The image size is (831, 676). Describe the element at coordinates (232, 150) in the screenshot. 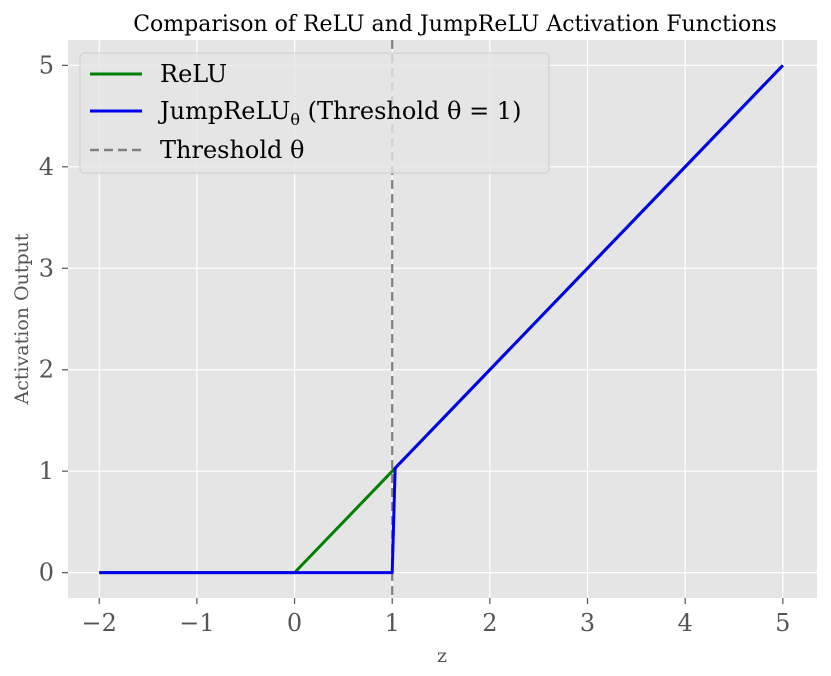

I see `legend-label-threshold: Threshold θ` at that location.